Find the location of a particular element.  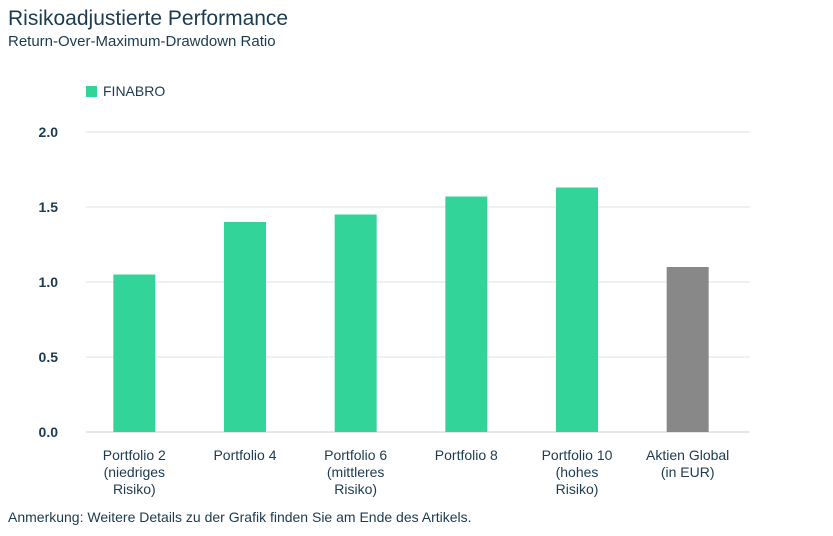

y-tick-label: 0.5 is located at coordinates (49, 357).